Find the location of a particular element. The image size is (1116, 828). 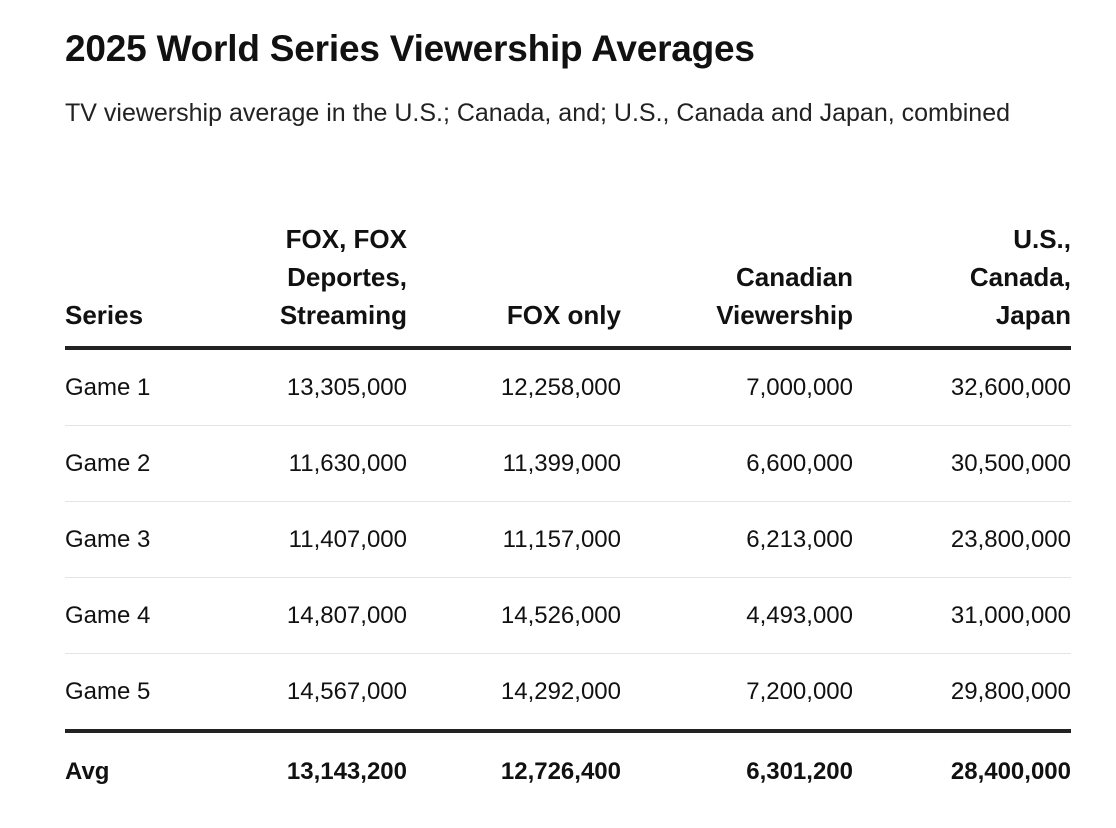

row-label: Game 2 is located at coordinates (147, 463).